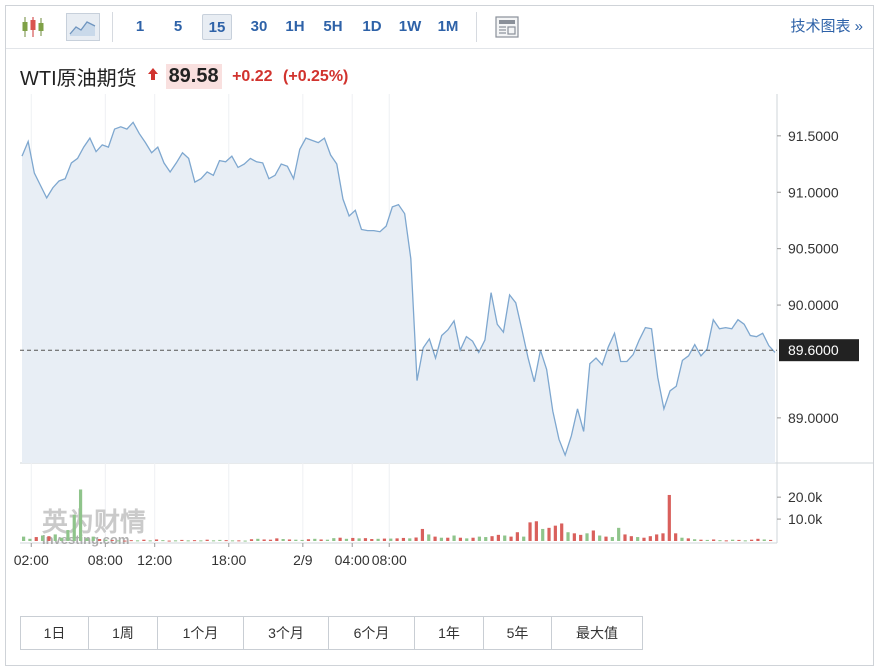 The image size is (879, 671). I want to click on toolbar-separator, so click(476, 27).